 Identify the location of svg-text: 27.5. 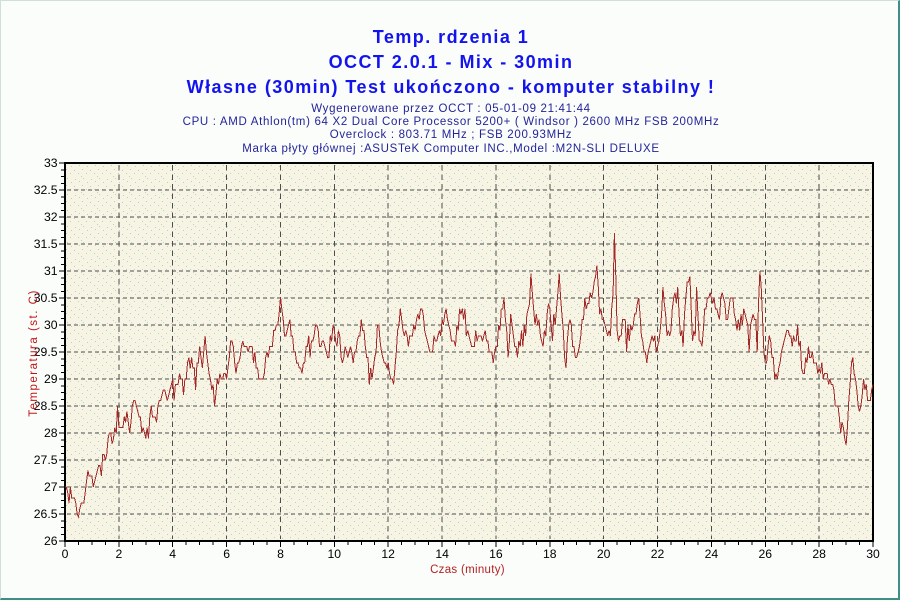
(46, 460).